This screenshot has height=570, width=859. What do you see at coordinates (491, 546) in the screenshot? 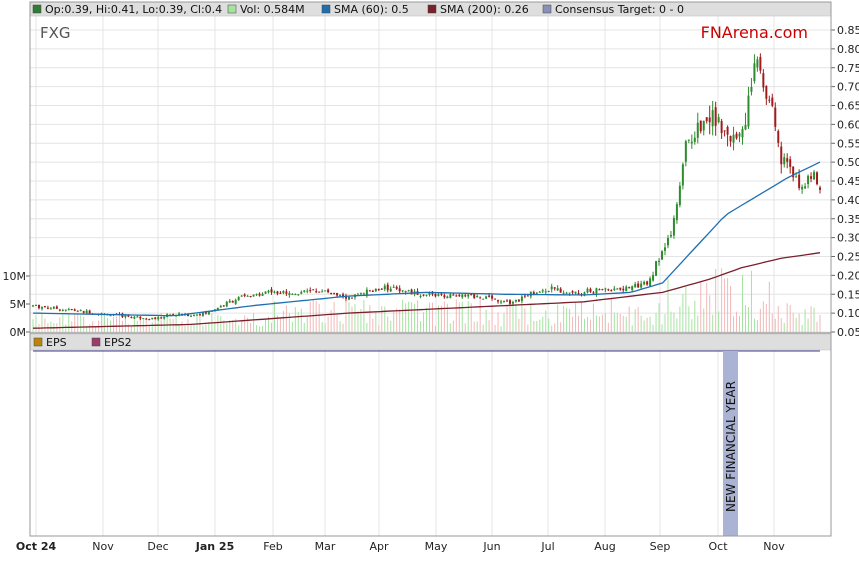
I see `x-tick-label: Jun` at bounding box center [491, 546].